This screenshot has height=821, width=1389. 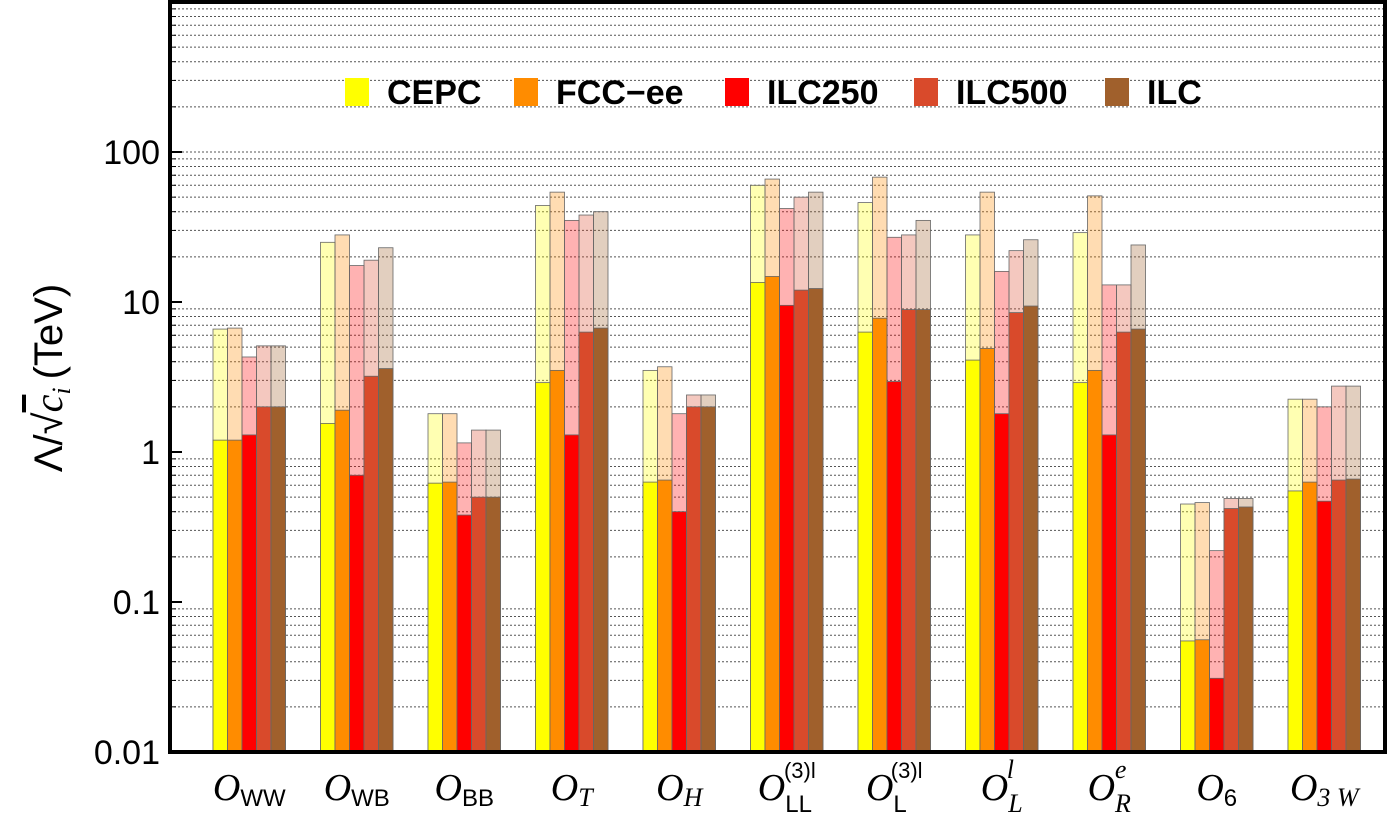 What do you see at coordinates (48, 403) in the screenshot?
I see `y-label-symbol: c` at bounding box center [48, 403].